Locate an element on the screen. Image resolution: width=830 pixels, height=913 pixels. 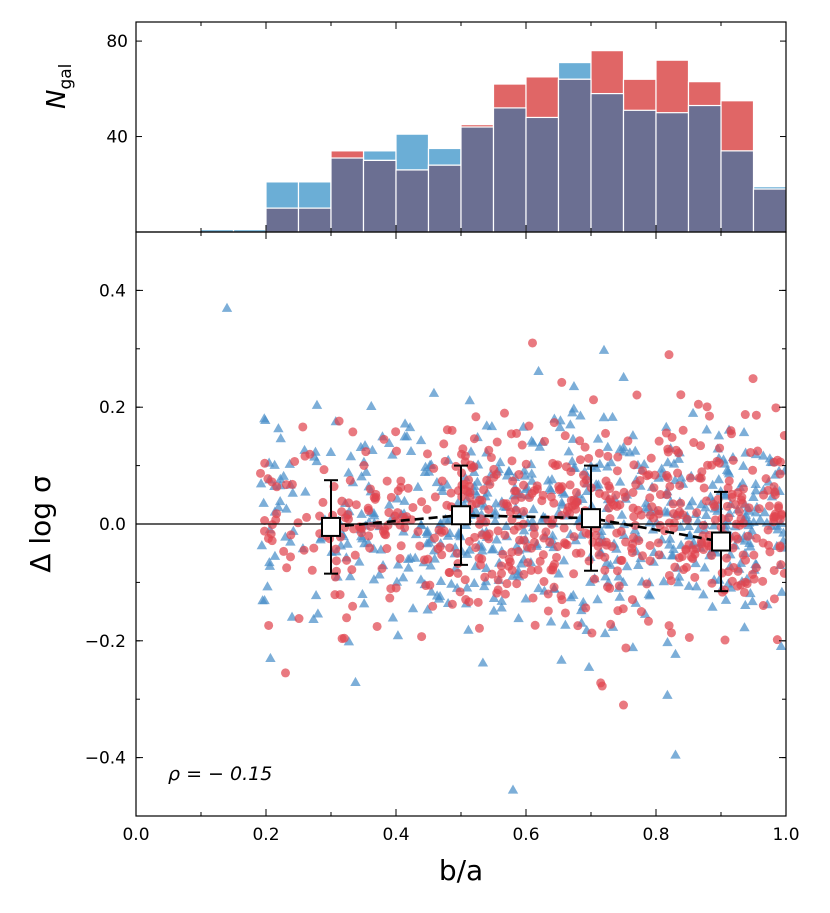
y-axis-label: Δ log σ is located at coordinates (40, 523).